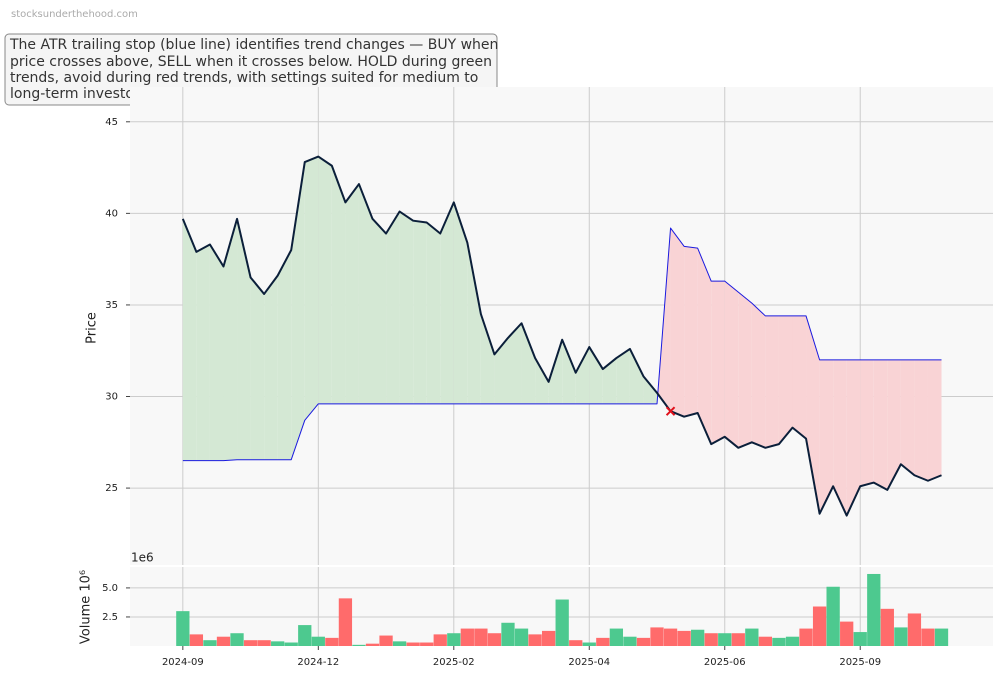 The image size is (1004, 678). What do you see at coordinates (860, 662) in the screenshot?
I see `x-tick-label: 2025-09` at bounding box center [860, 662].